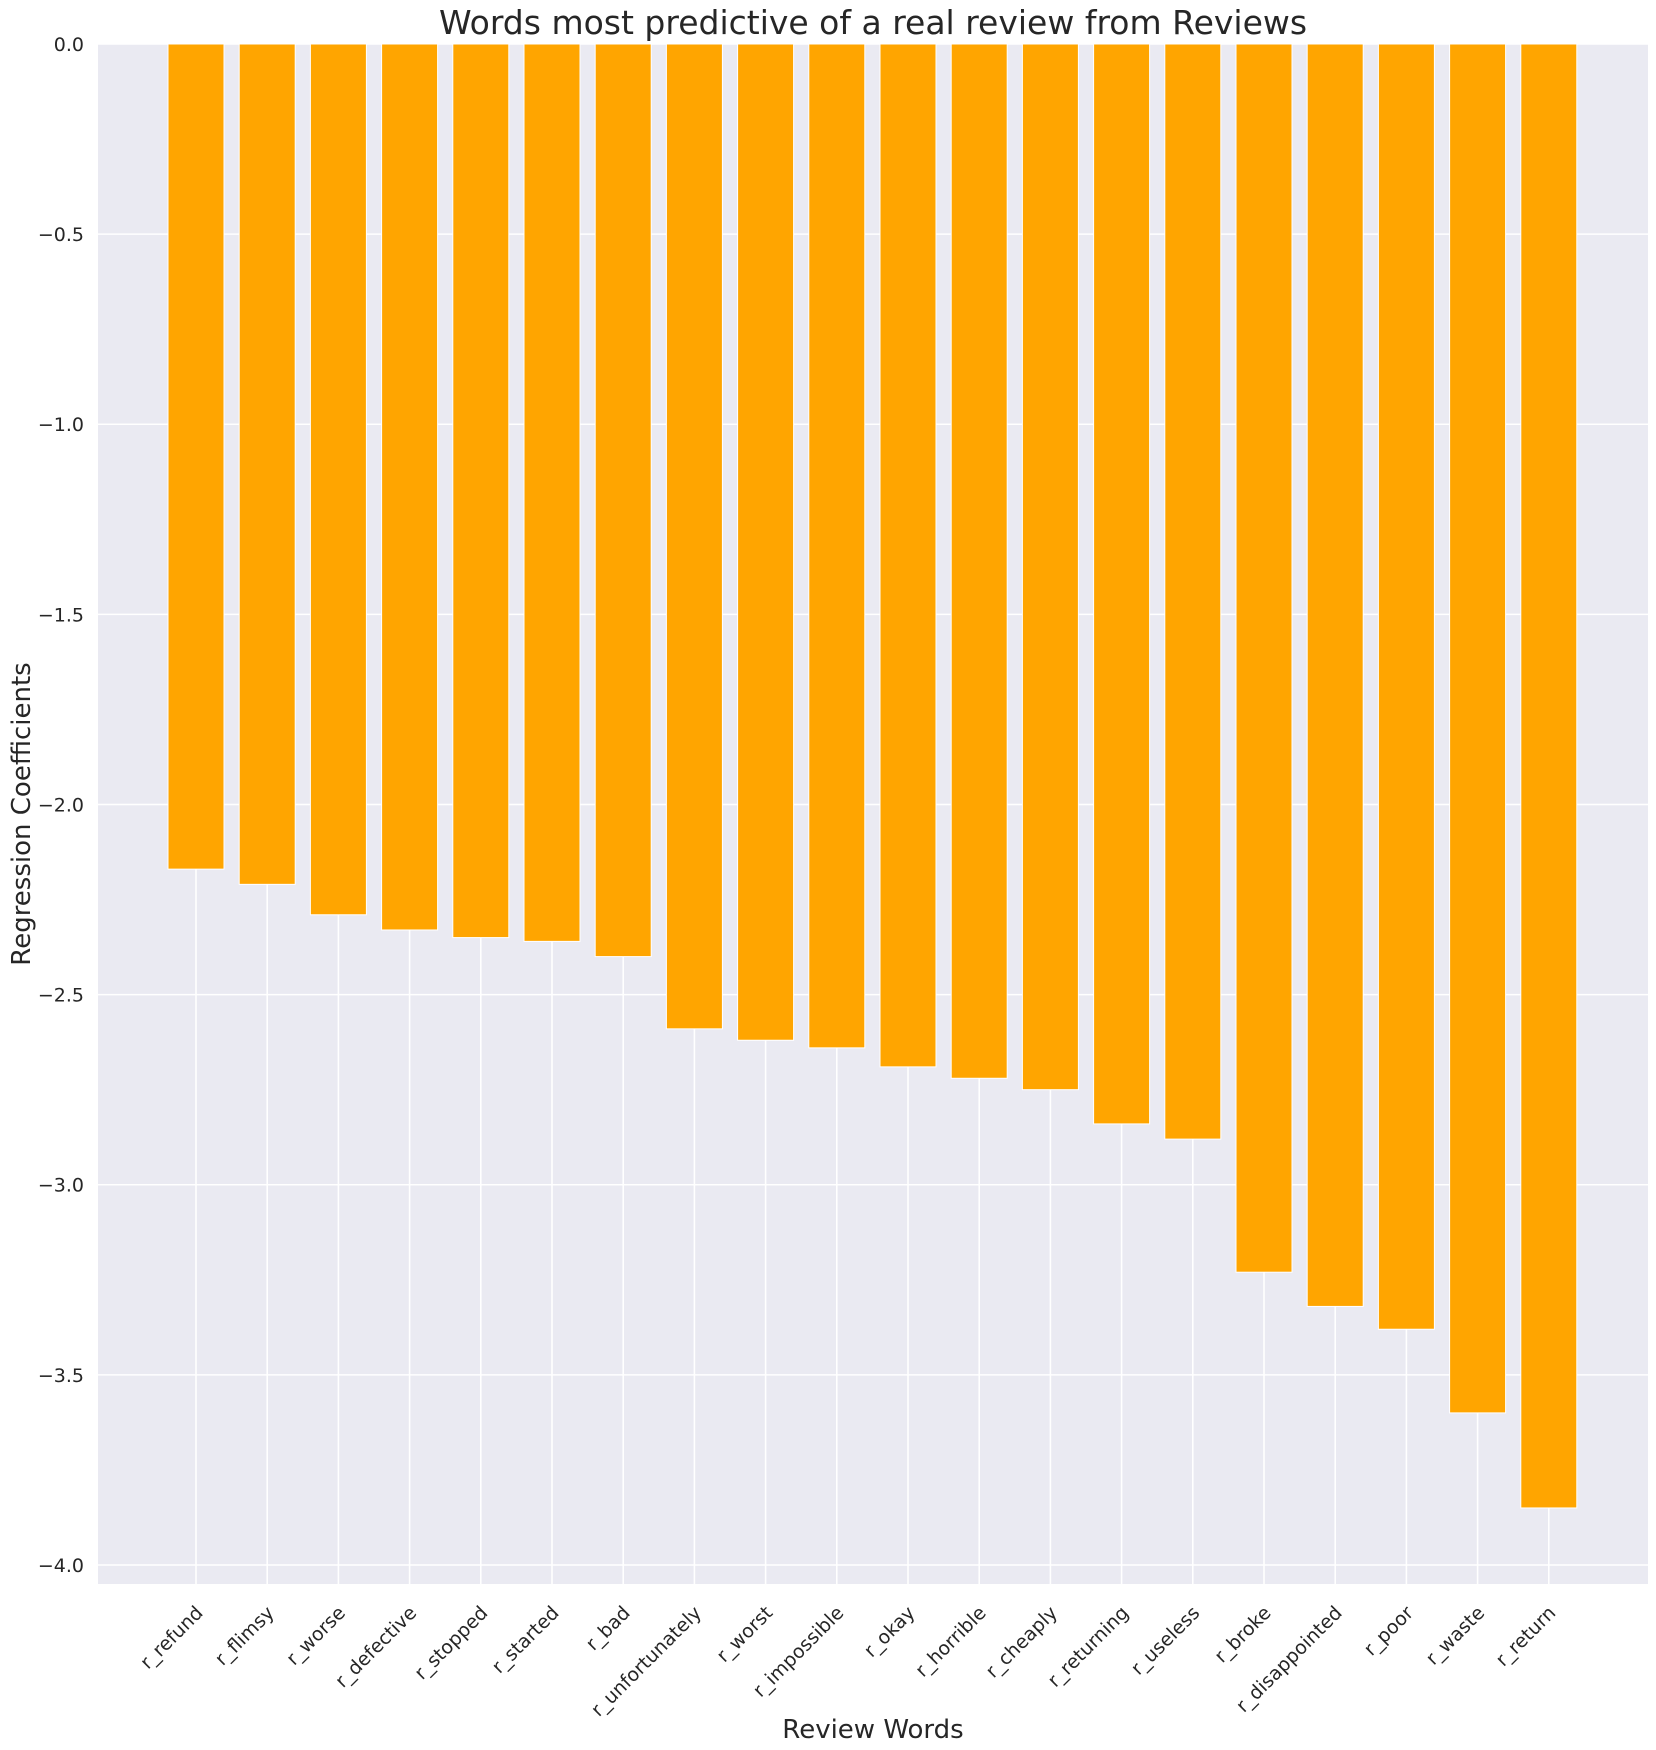 This screenshot has width=1656, height=1750. What do you see at coordinates (61, 1566) in the screenshot?
I see `y-tick-label: −4.0` at bounding box center [61, 1566].